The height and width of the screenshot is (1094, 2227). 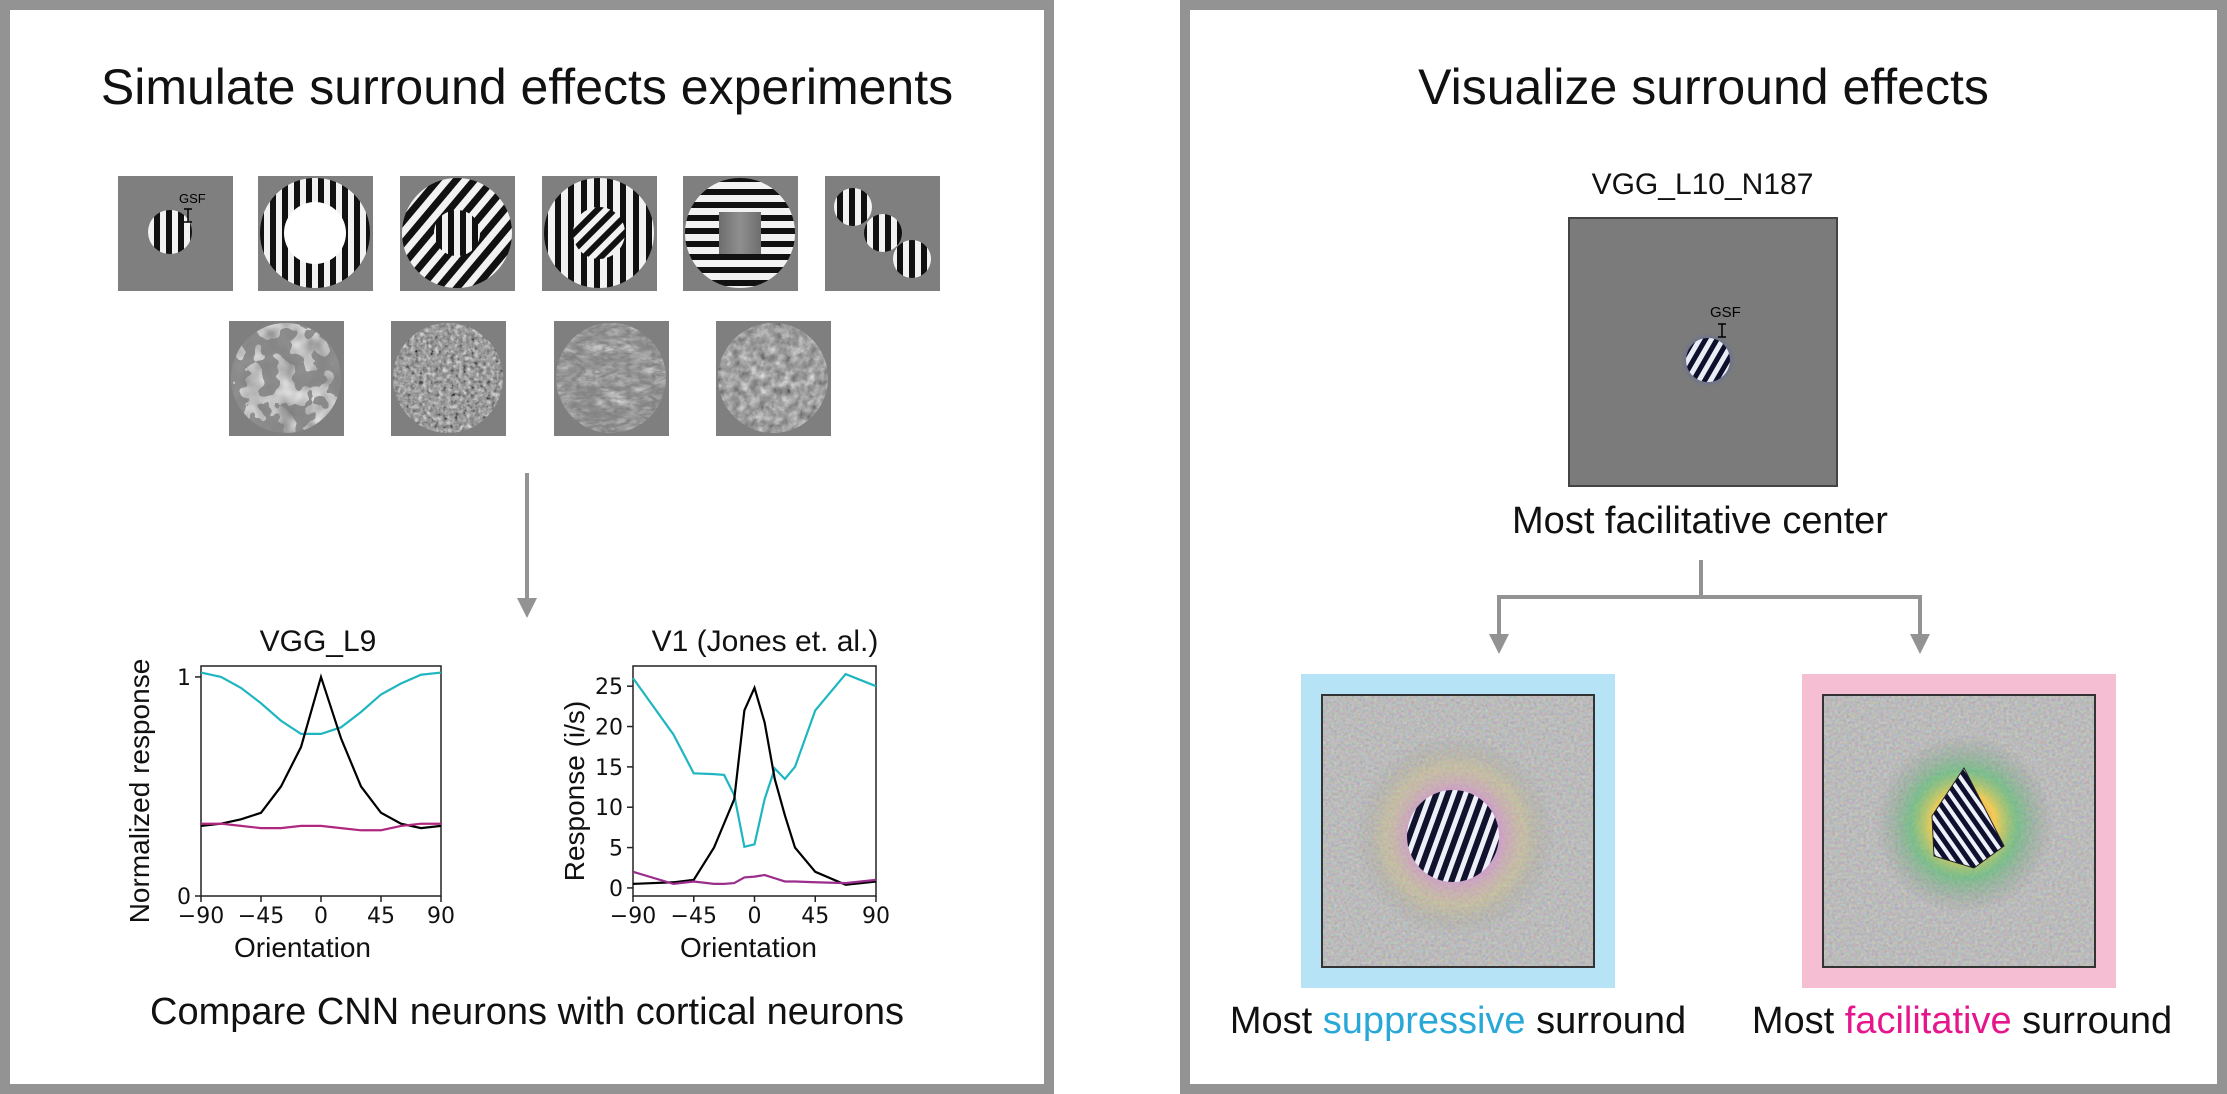 What do you see at coordinates (184, 897) in the screenshot?
I see `chart-1-y-tick-label: 0` at bounding box center [184, 897].